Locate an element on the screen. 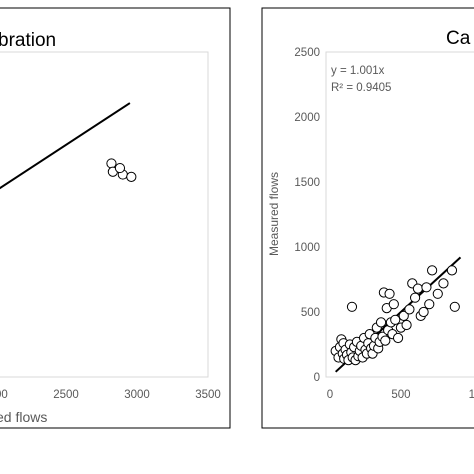 The width and height of the screenshot is (474, 474). x-tick-label: 3000 is located at coordinates (137, 395).